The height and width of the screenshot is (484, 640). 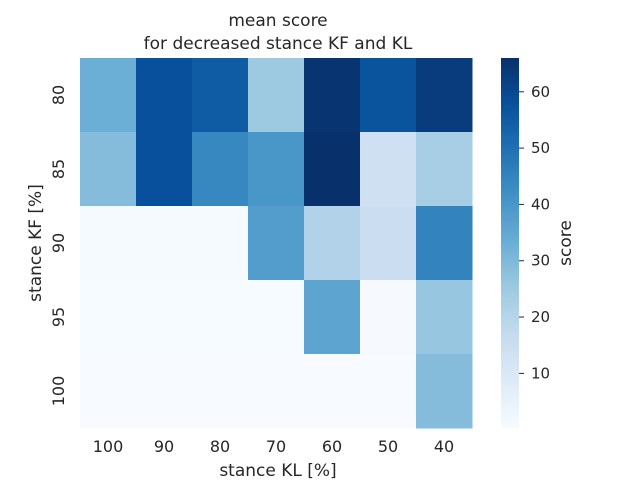 I want to click on y-tick-label: 90, so click(x=58, y=243).